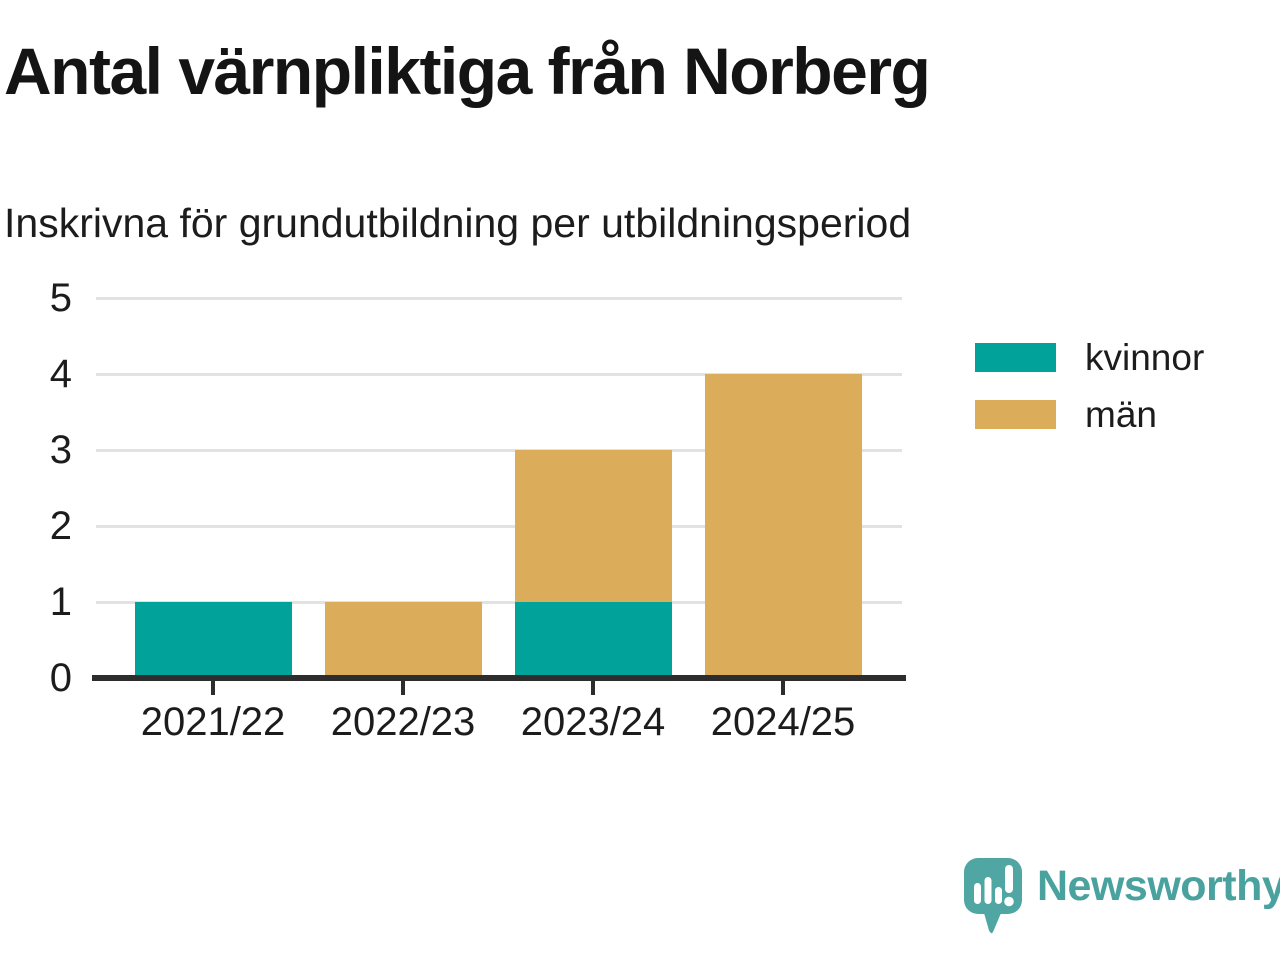 This screenshot has height=960, width=1280. Describe the element at coordinates (213, 640) in the screenshot. I see `bar-2021-22-kvinnor` at that location.